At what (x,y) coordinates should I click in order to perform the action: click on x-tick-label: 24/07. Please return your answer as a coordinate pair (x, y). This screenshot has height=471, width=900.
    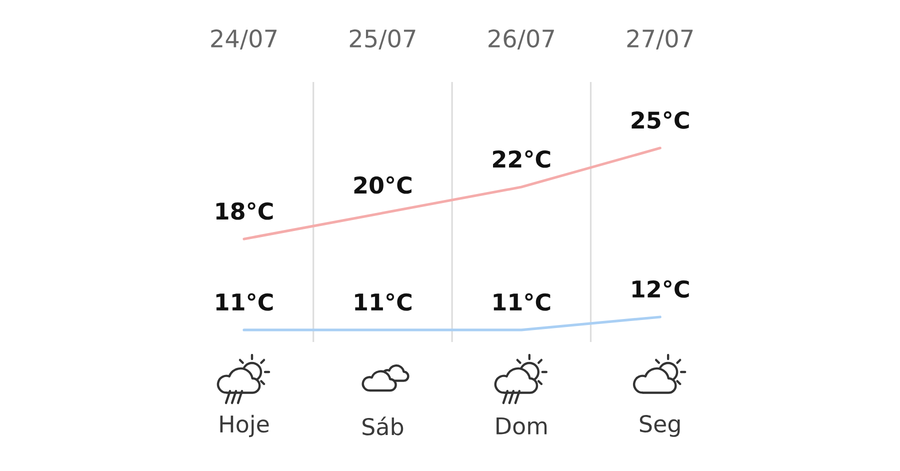
    Looking at the image, I should click on (244, 39).